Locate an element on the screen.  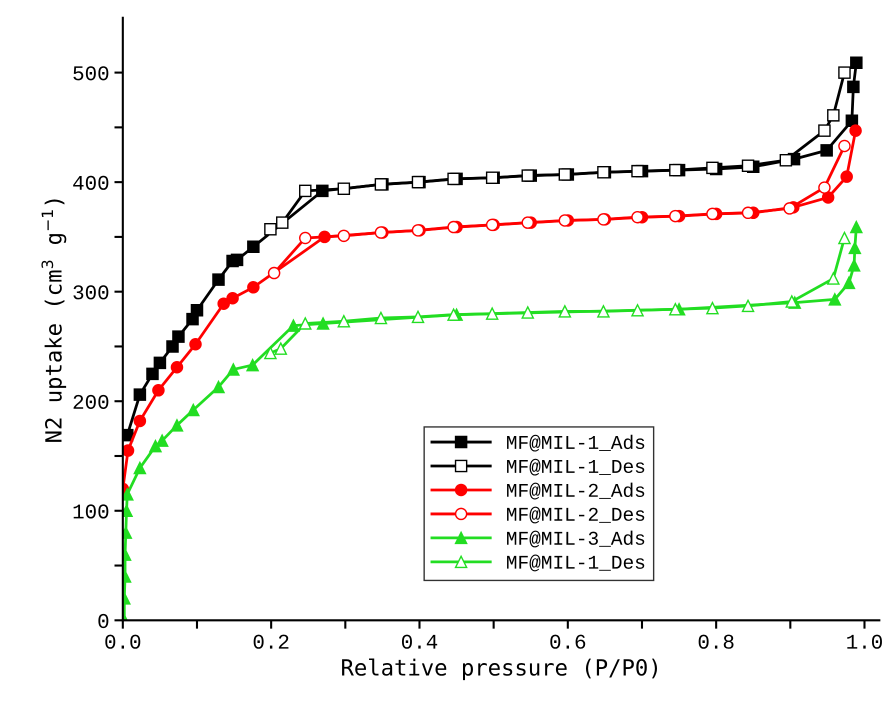
y-tick-label: 200 is located at coordinates (91, 401).